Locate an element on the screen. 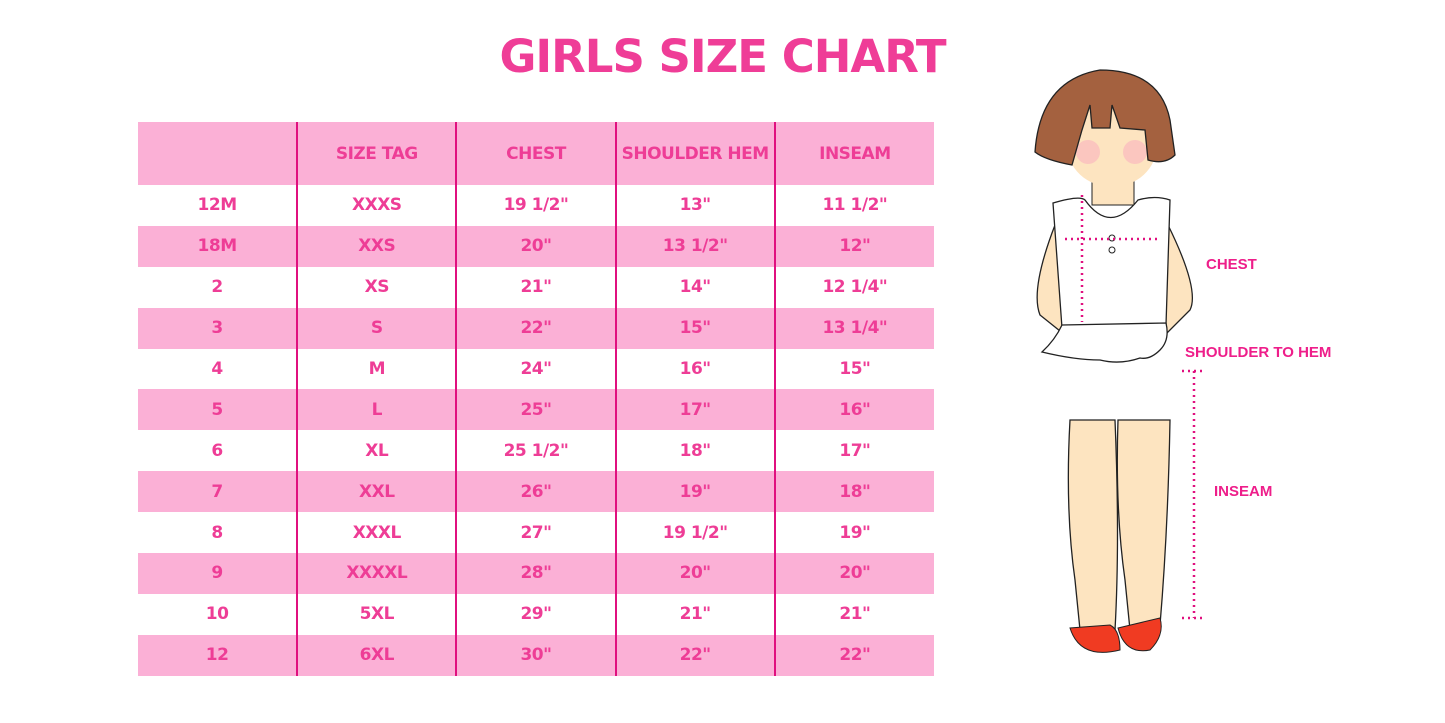 This screenshot has width=1445, height=723. table-cell: 13 1/2" is located at coordinates (694, 246).